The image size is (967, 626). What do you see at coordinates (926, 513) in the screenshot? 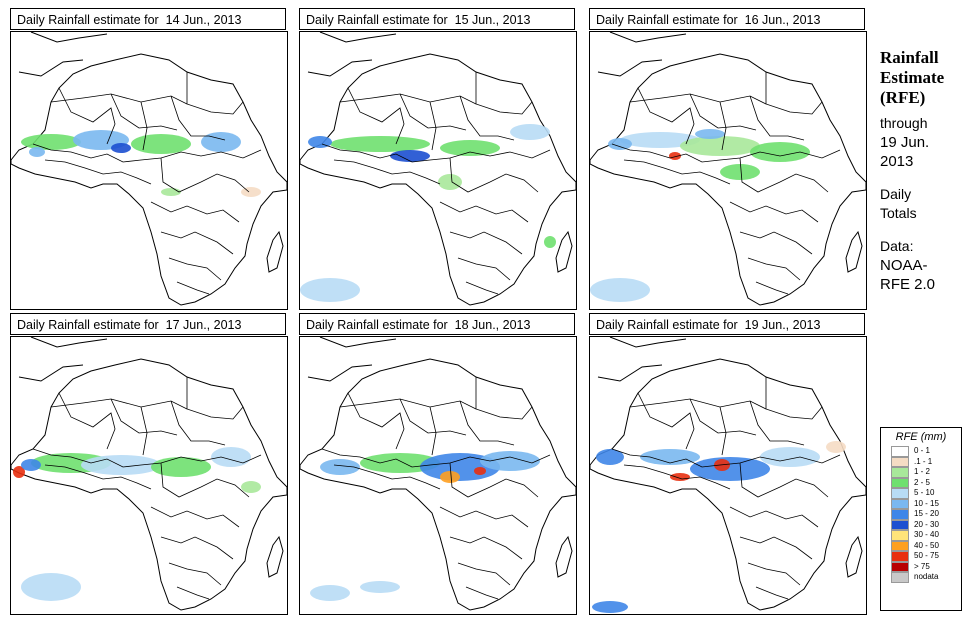
I see `legend-label: 15 - 20` at bounding box center [926, 513].